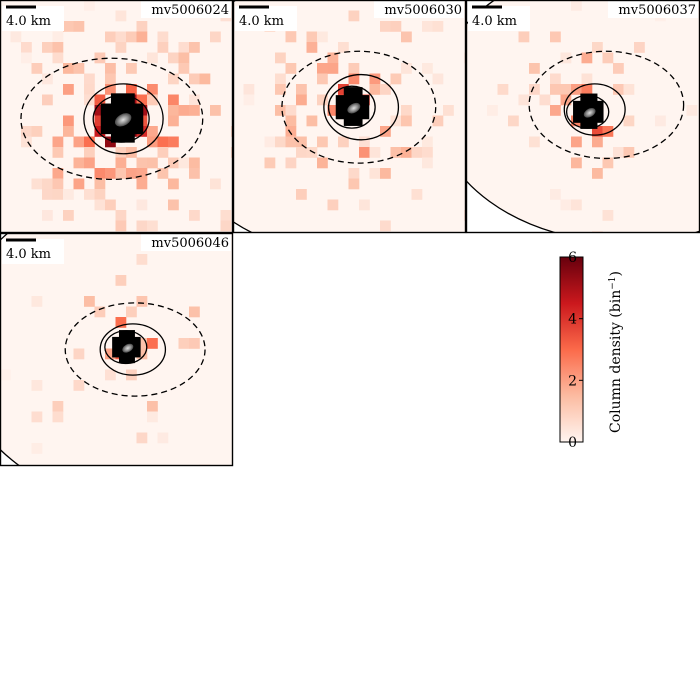 The width and height of the screenshot is (700, 700). I want to click on panel-label: mv5006046, so click(190, 243).